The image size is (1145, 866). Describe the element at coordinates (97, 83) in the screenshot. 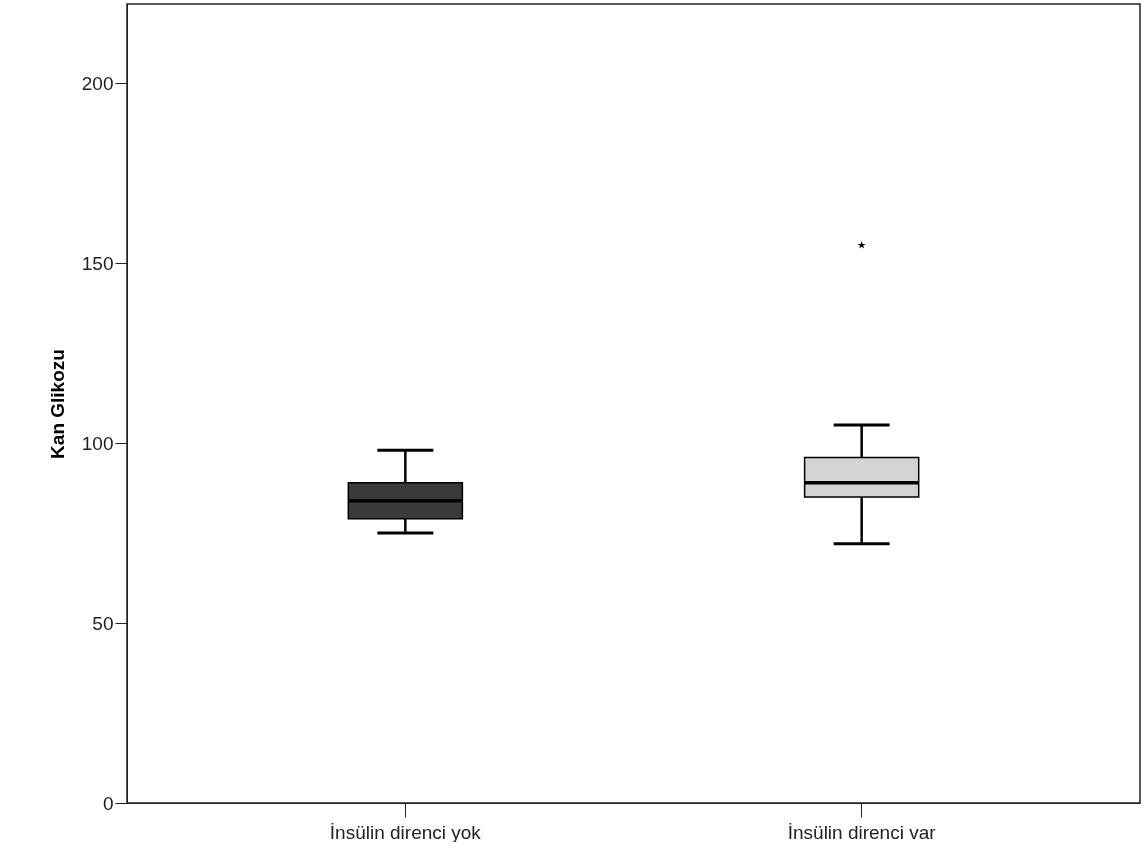

I see `y-tick-label: 200` at that location.